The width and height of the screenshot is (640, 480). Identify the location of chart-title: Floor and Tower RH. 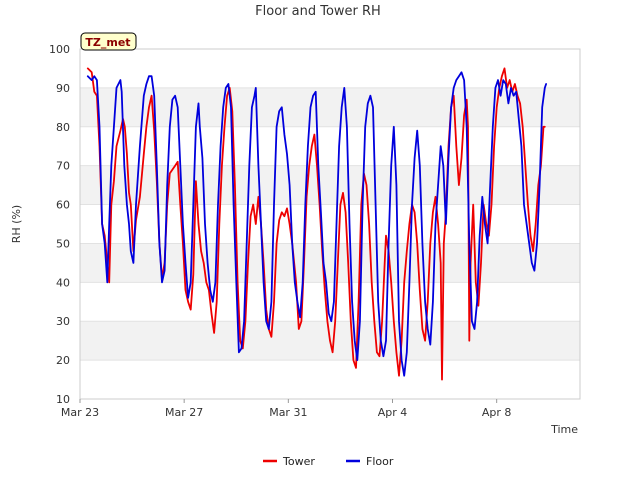
(318, 11).